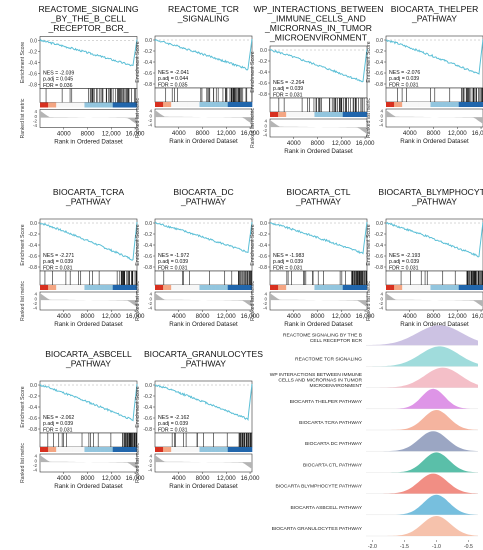 The width and height of the screenshot is (483, 550). I want to click on nes-label: NES = -2.162, so click(173, 418).